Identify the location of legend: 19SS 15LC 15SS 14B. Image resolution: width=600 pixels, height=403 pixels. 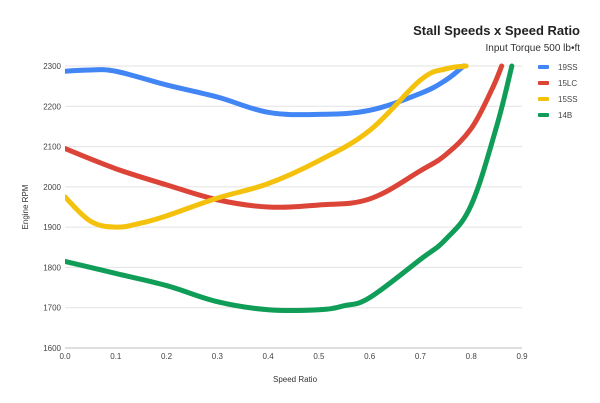
(558, 91).